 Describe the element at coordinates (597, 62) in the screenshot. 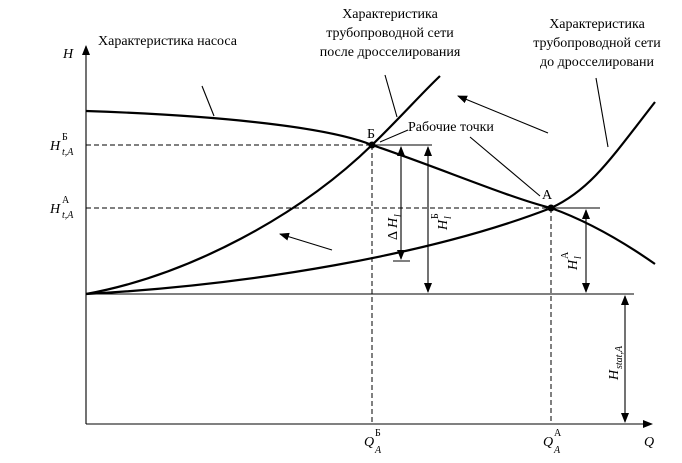

I see `before-label-line3: до дросселировани` at that location.